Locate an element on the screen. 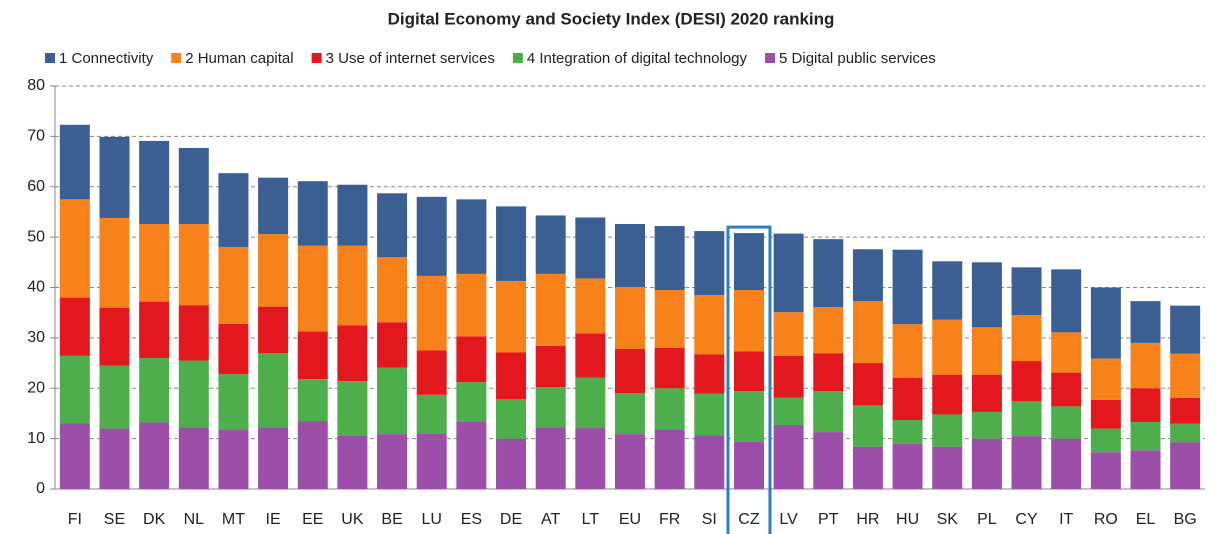 The width and height of the screenshot is (1222, 534). x-tick-label: HU is located at coordinates (907, 519).